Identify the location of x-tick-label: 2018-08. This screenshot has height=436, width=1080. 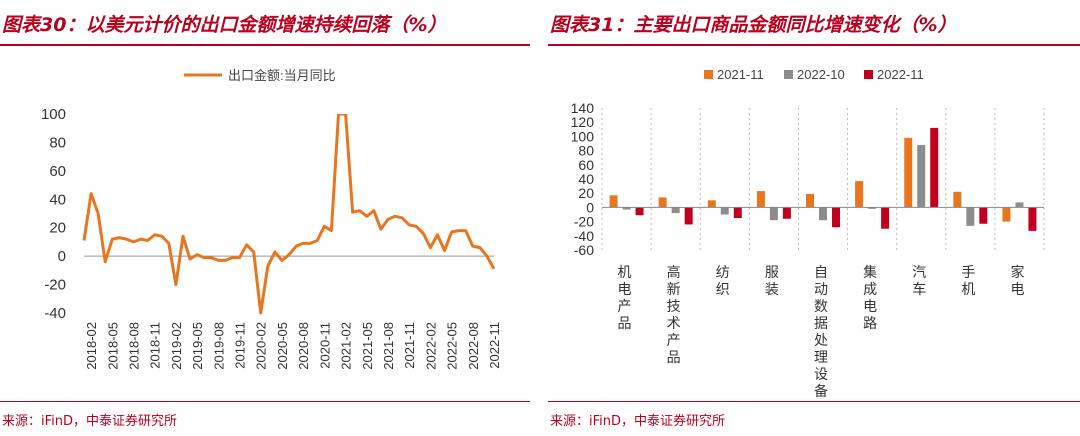
(133, 346).